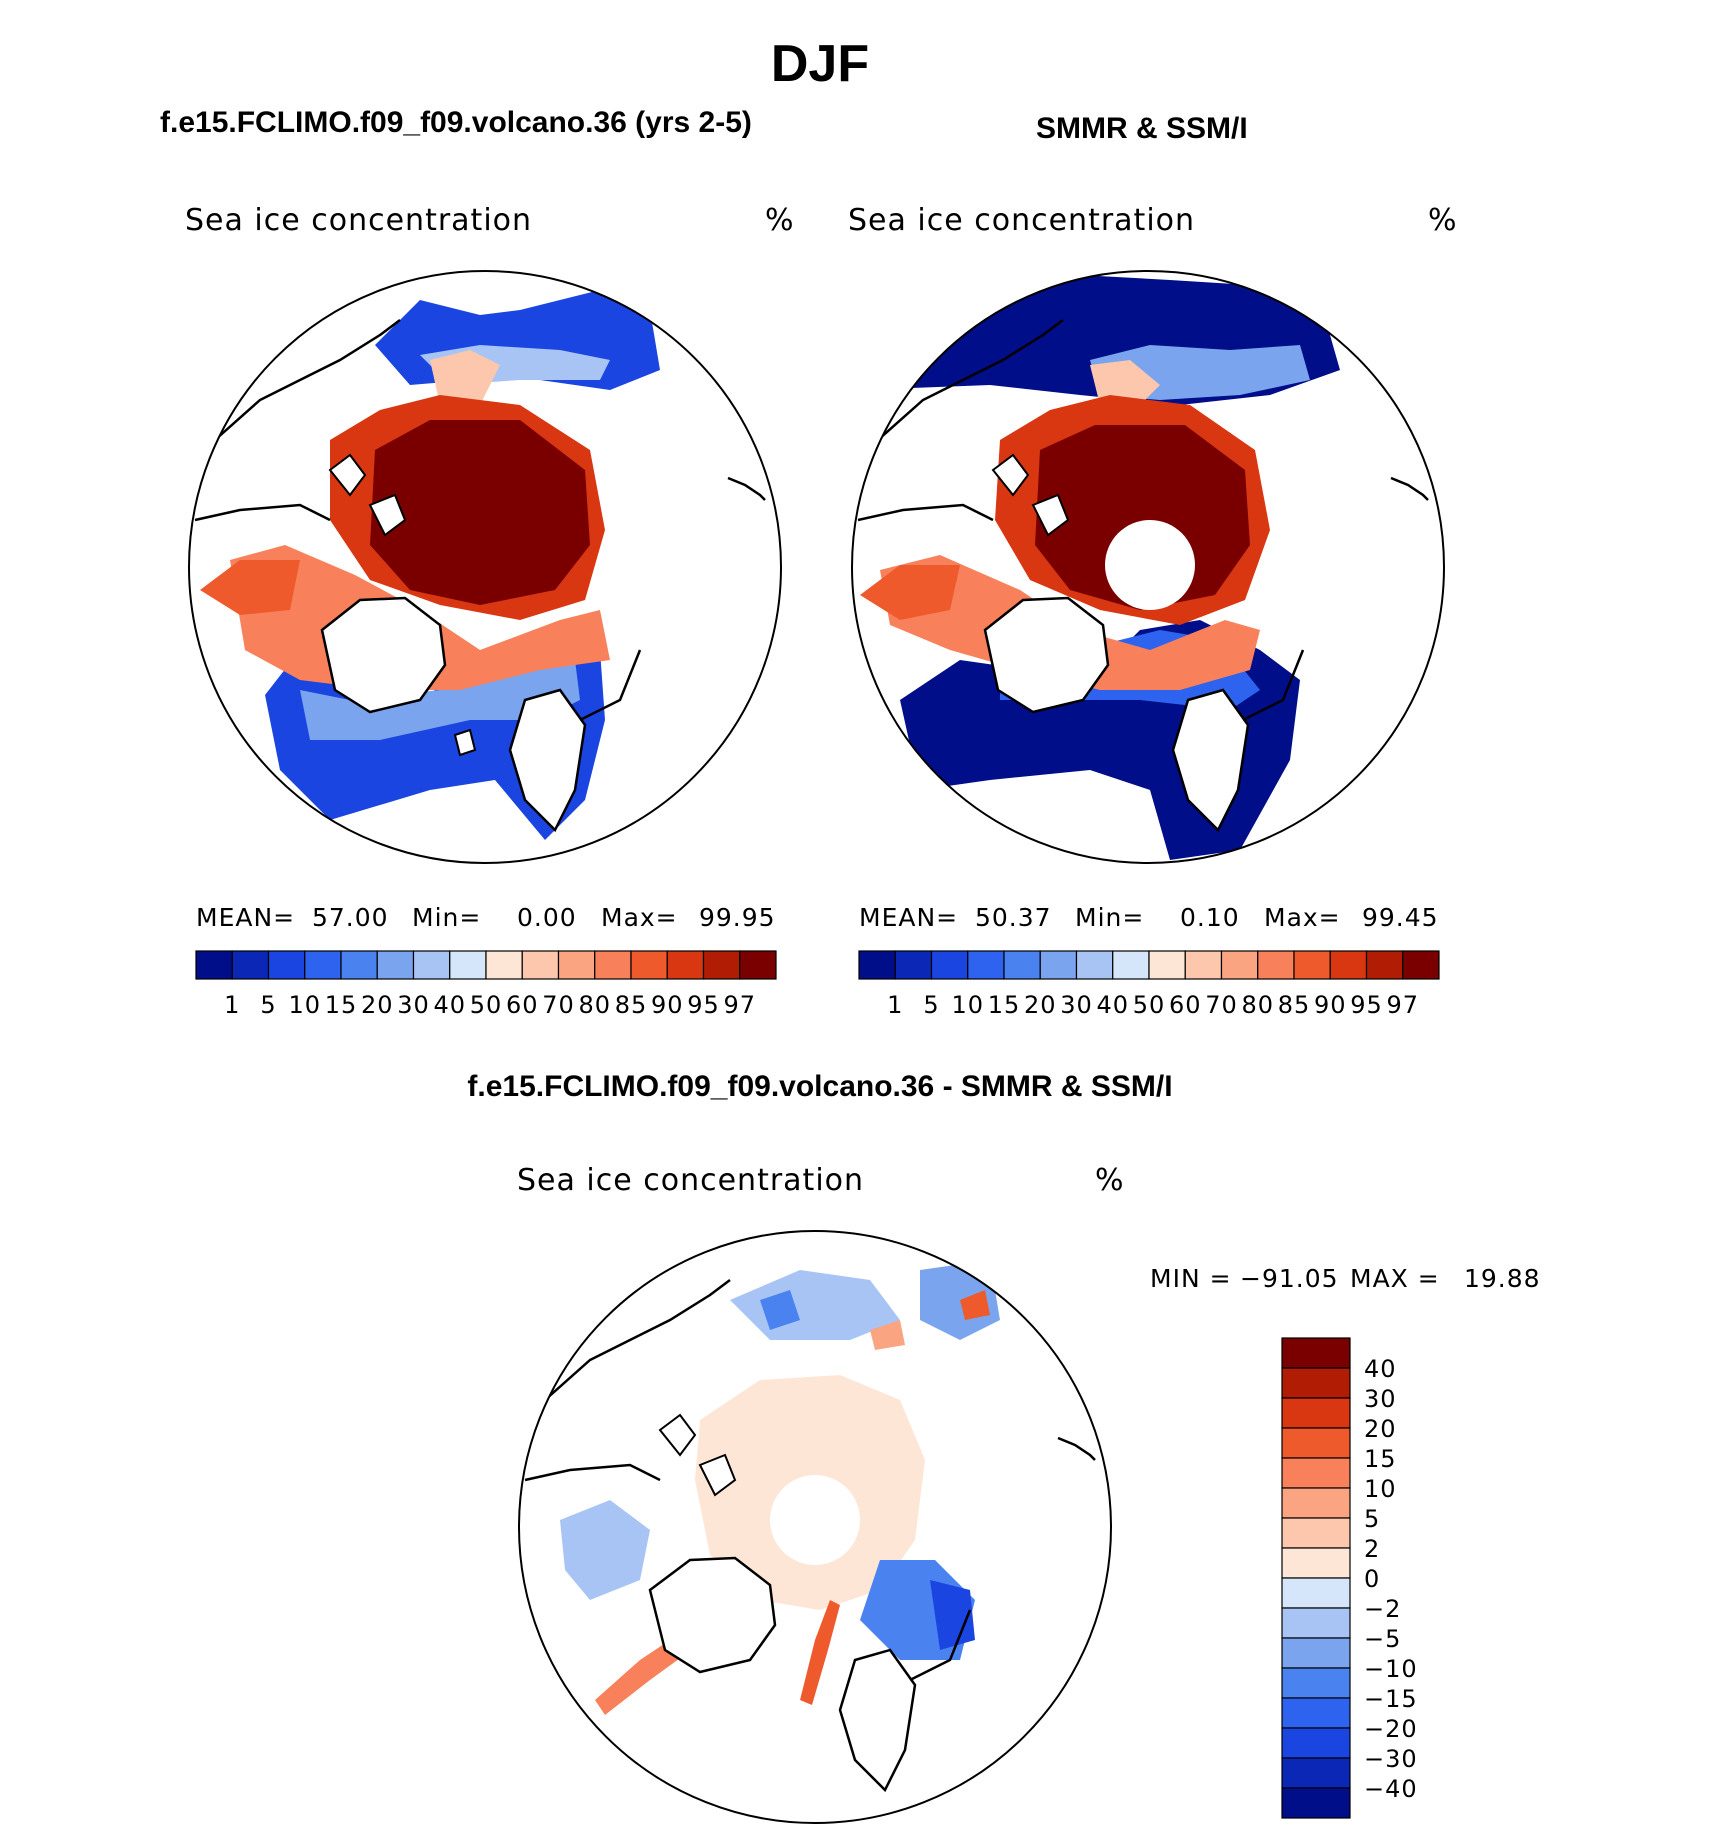  I want to click on panel-a-min-value: 0.00, so click(547, 917).